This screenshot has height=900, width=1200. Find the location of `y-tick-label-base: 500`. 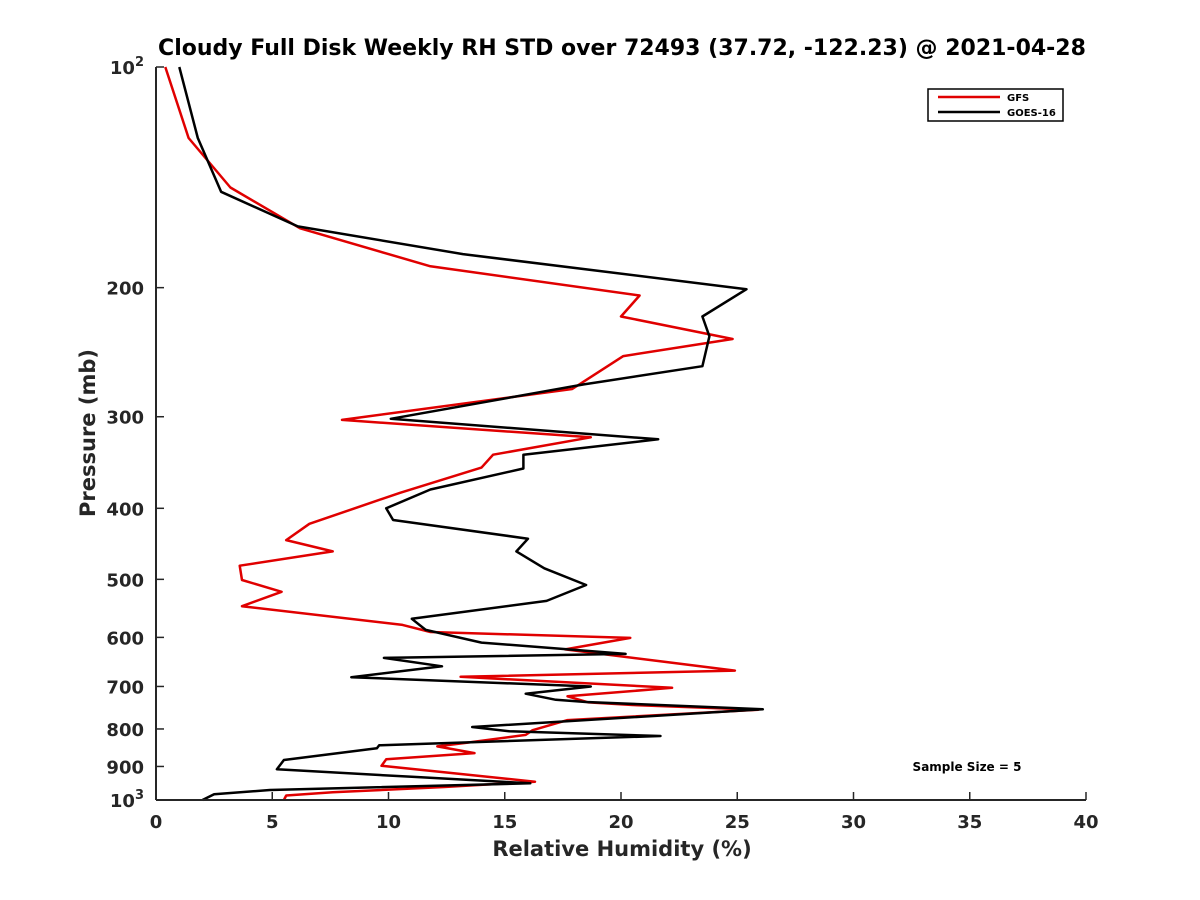

y-tick-label-base: 500 is located at coordinates (125, 580).